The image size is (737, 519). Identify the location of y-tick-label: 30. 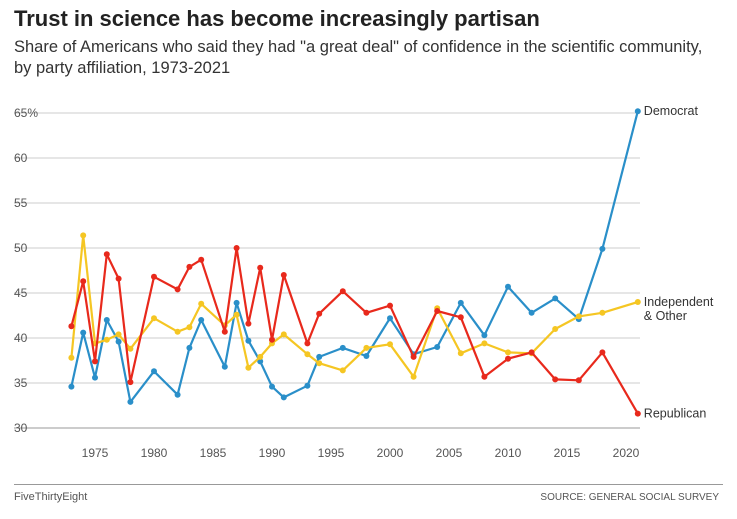
(21, 428).